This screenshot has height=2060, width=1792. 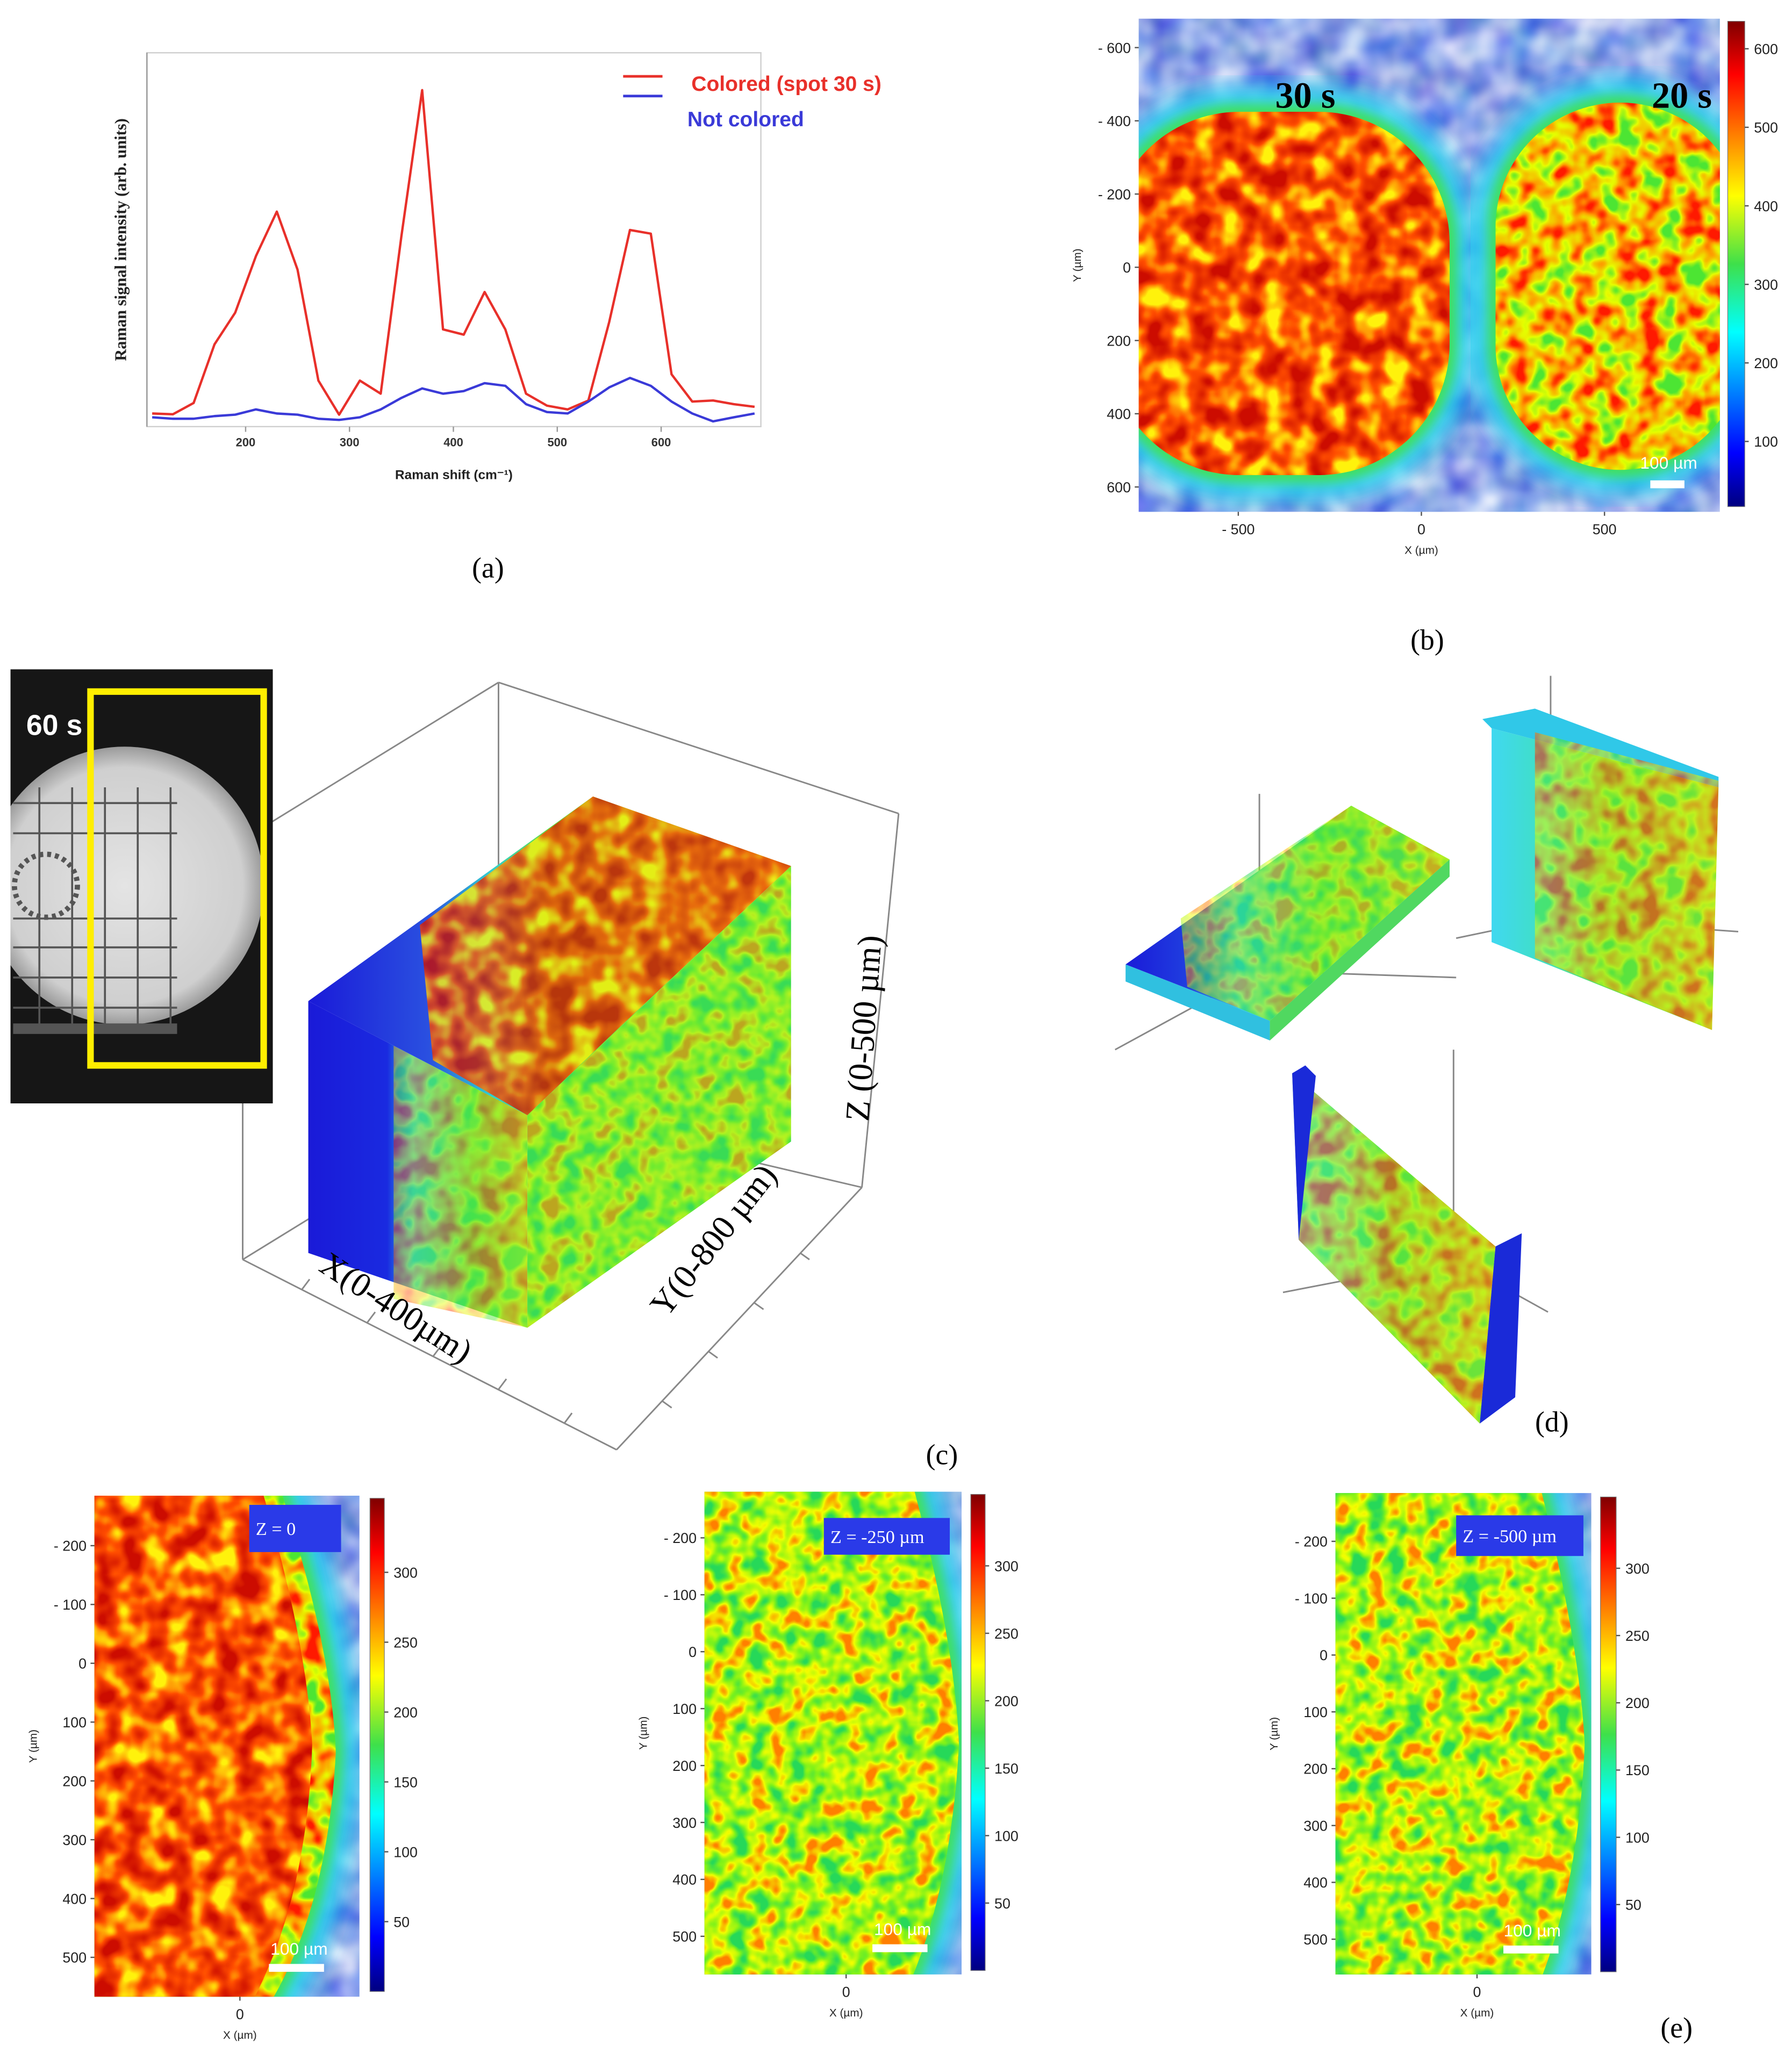 I want to click on x-tick-label: 200, so click(x=246, y=442).